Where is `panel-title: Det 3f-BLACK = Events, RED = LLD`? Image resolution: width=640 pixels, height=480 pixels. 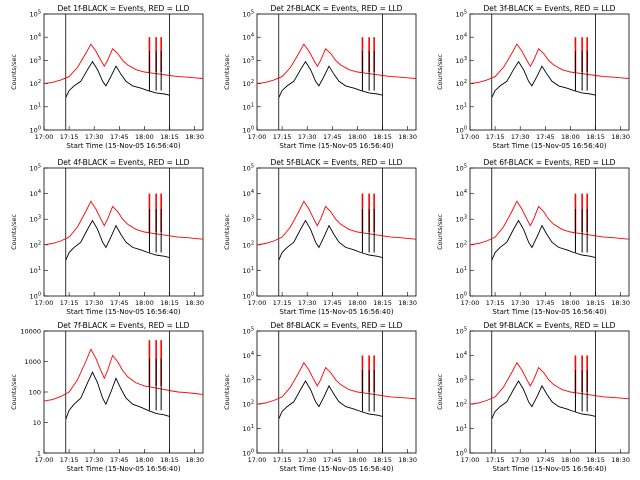
panel-title: Det 3f-BLACK = Events, RED = LLD is located at coordinates (550, 8).